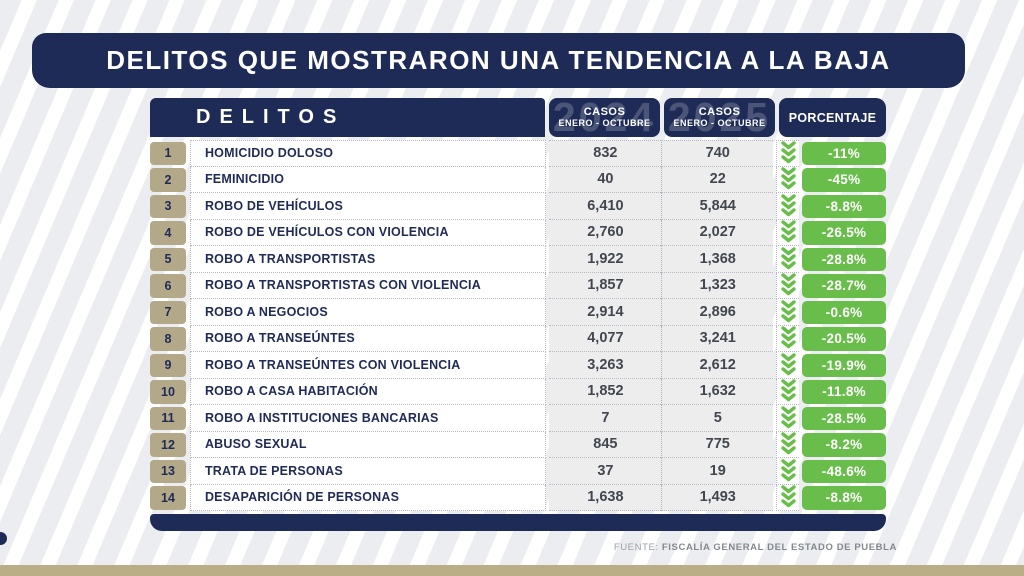  I want to click on table-row: 3 ROBO DE VEHÍCULOS 6,410 5,844 -8.8%, so click(518, 206).